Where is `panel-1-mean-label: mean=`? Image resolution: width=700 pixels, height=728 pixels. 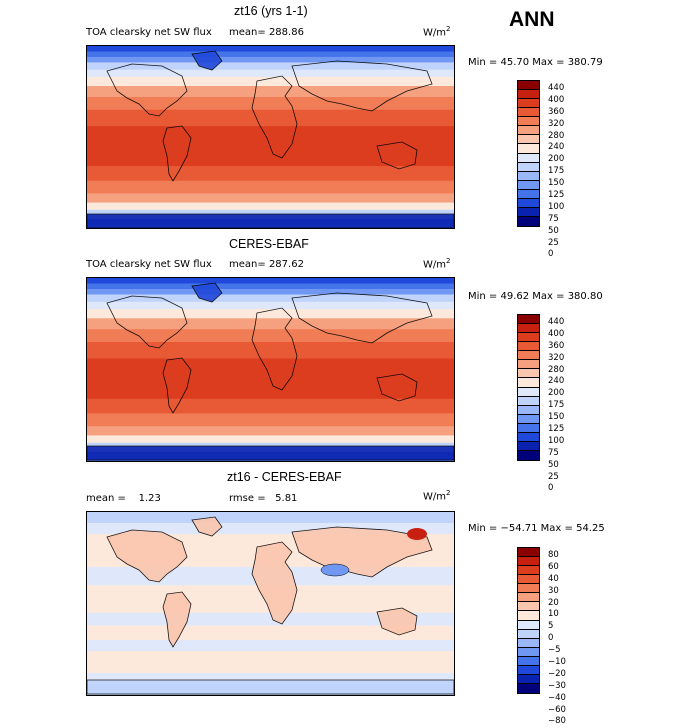
panel-1-mean-label: mean= is located at coordinates (247, 32).